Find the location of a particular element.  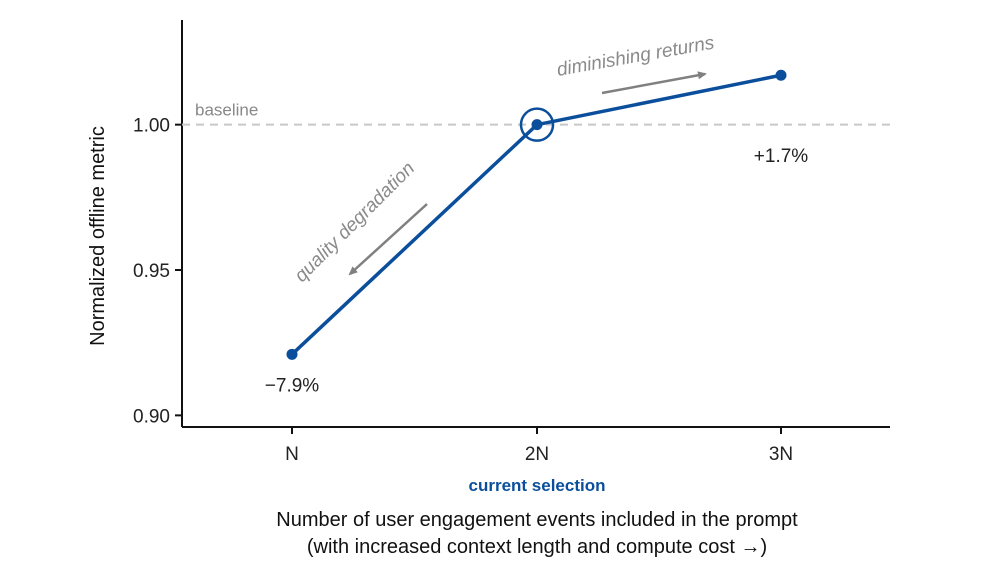

quality-degradation-annotation: quality degradation is located at coordinates (355, 222).